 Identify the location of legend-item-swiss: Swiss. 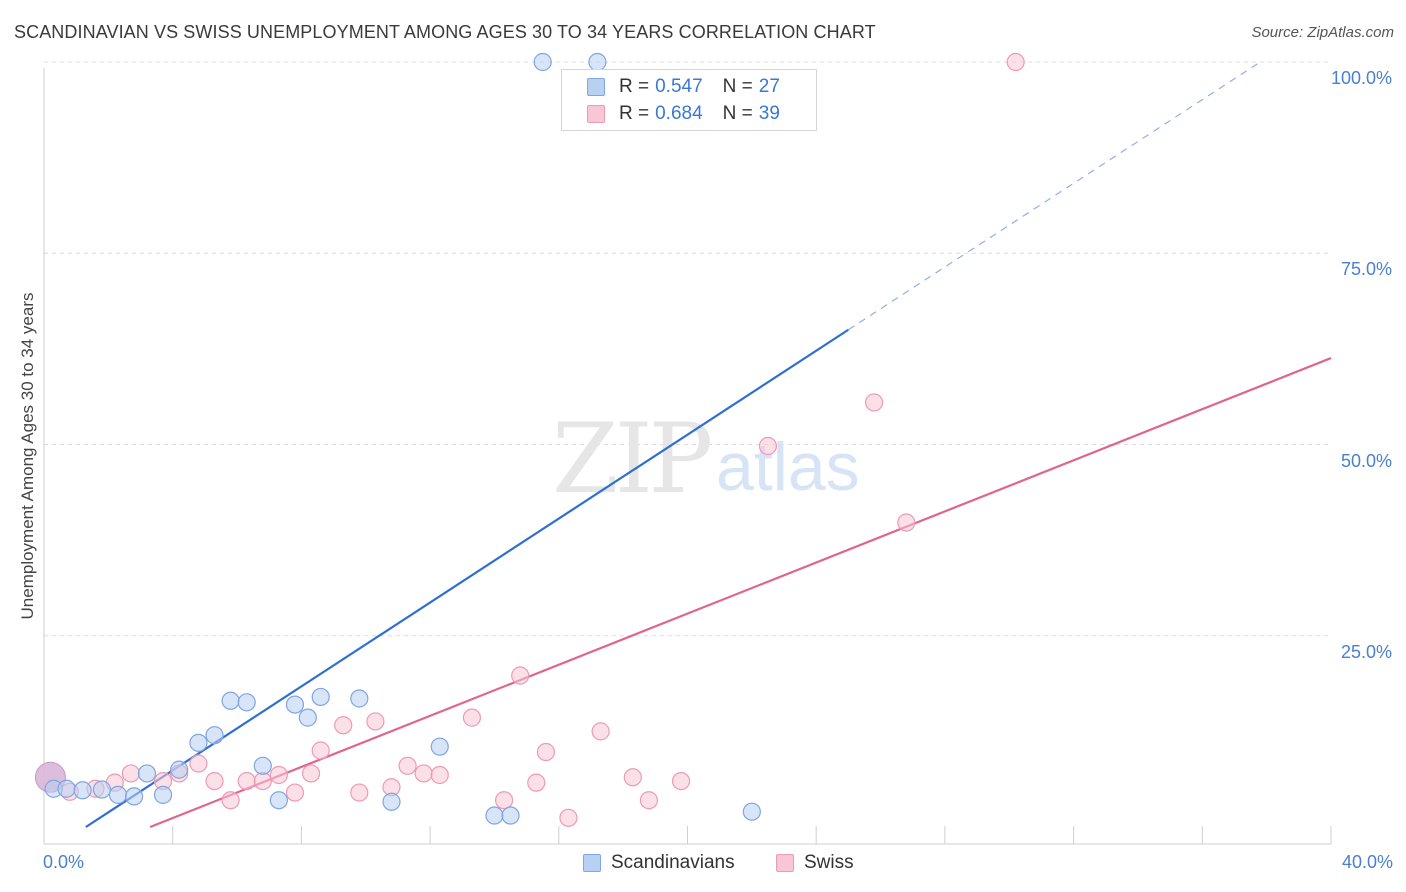
(815, 863).